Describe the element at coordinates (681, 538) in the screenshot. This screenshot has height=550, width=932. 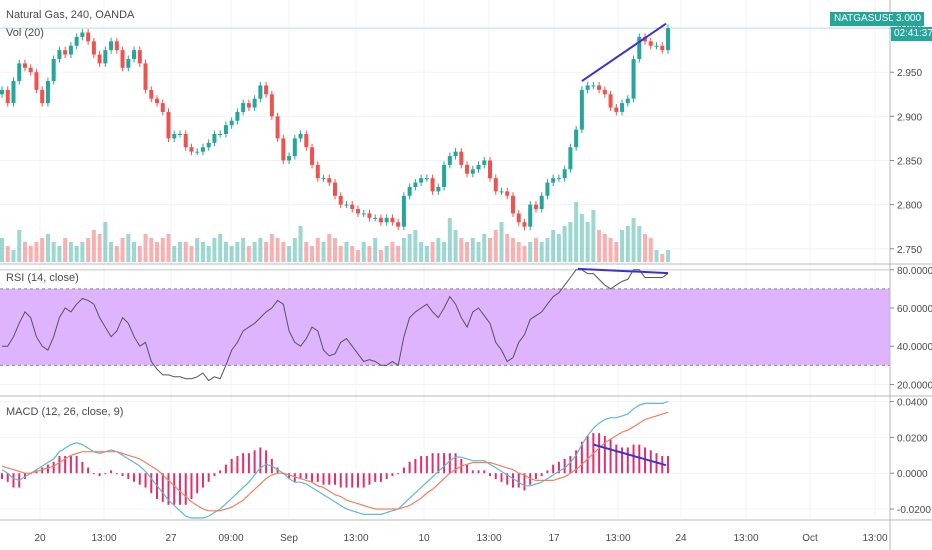
I see `x-tick-label: 24` at that location.